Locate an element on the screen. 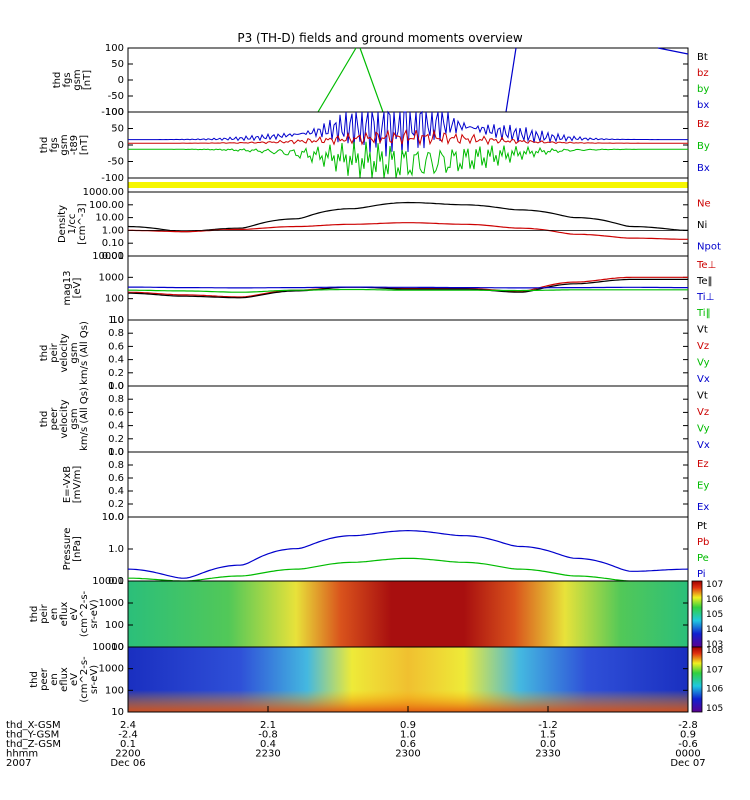 The width and height of the screenshot is (750, 800). series-Ti⊥ is located at coordinates (408, 287).